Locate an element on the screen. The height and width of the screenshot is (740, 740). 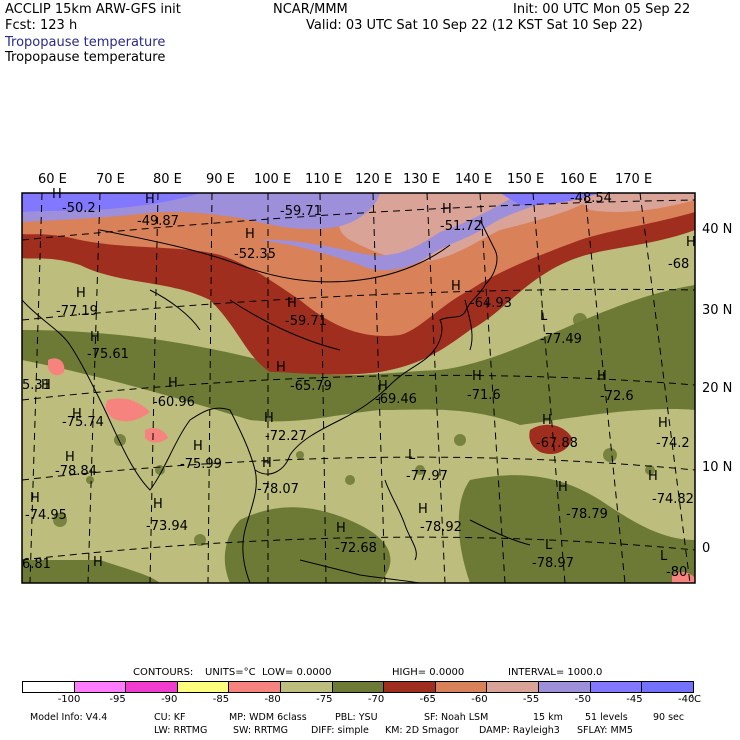
lat-label: 40 N is located at coordinates (717, 229).